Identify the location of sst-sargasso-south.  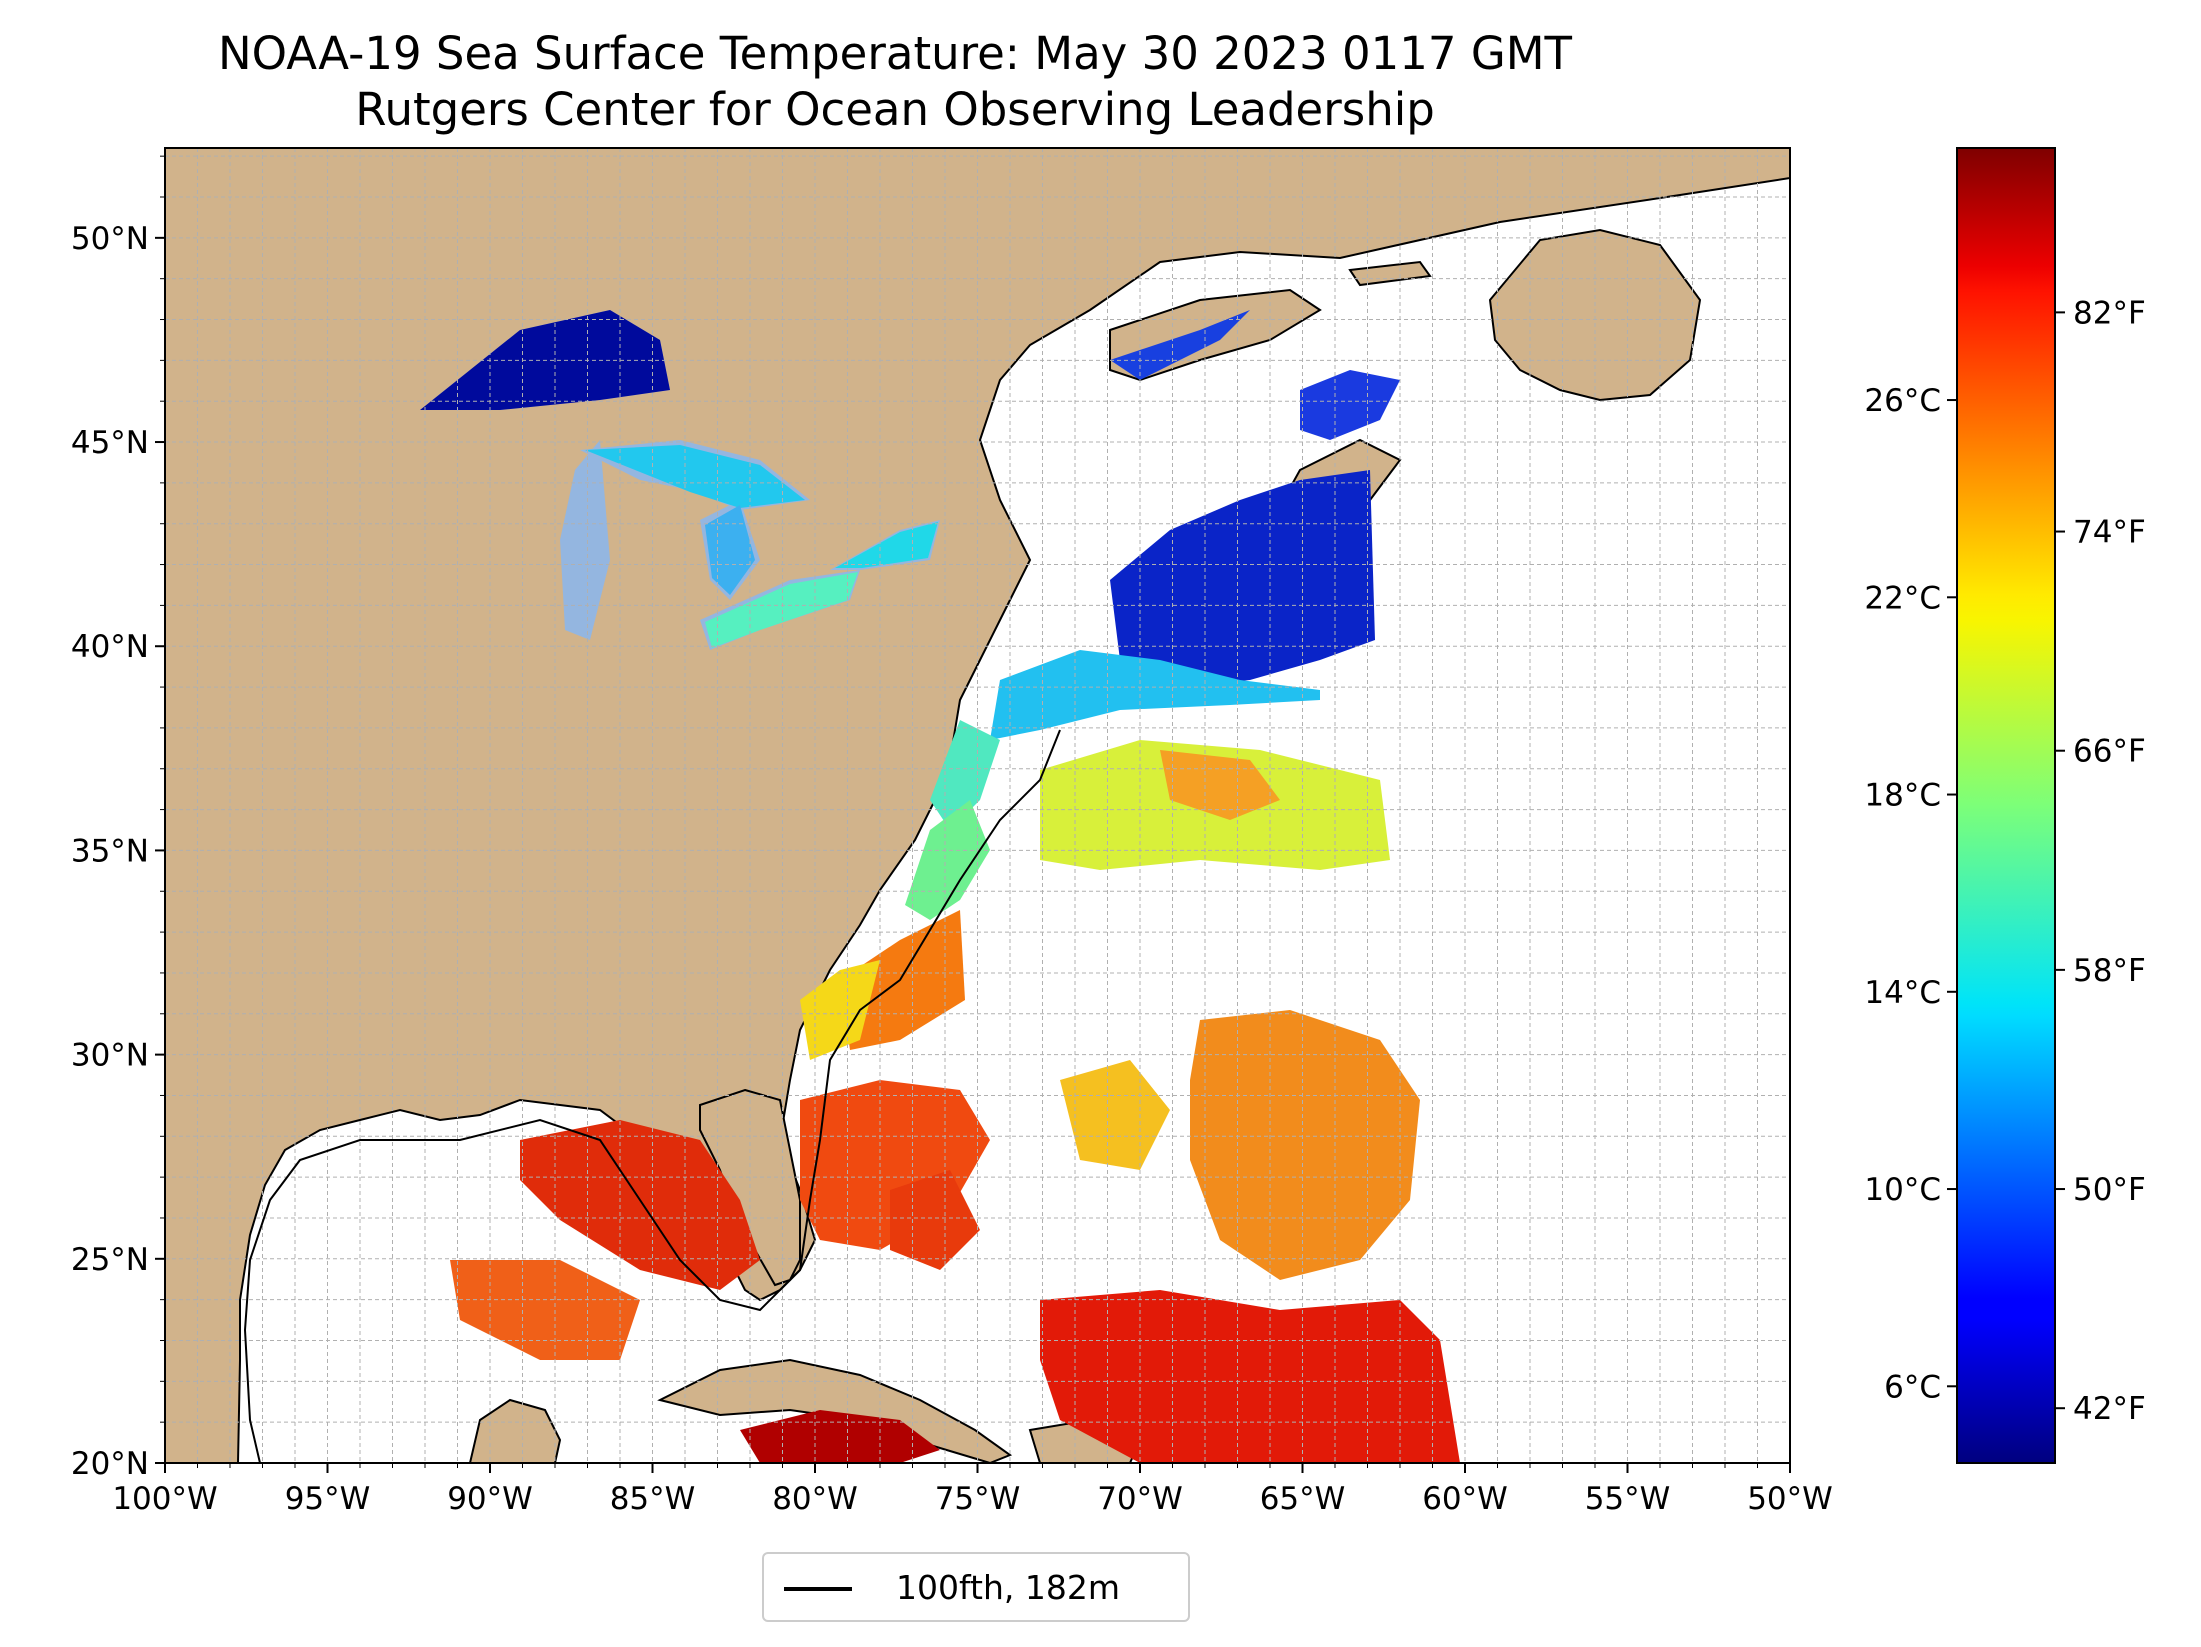
(1250, 1376).